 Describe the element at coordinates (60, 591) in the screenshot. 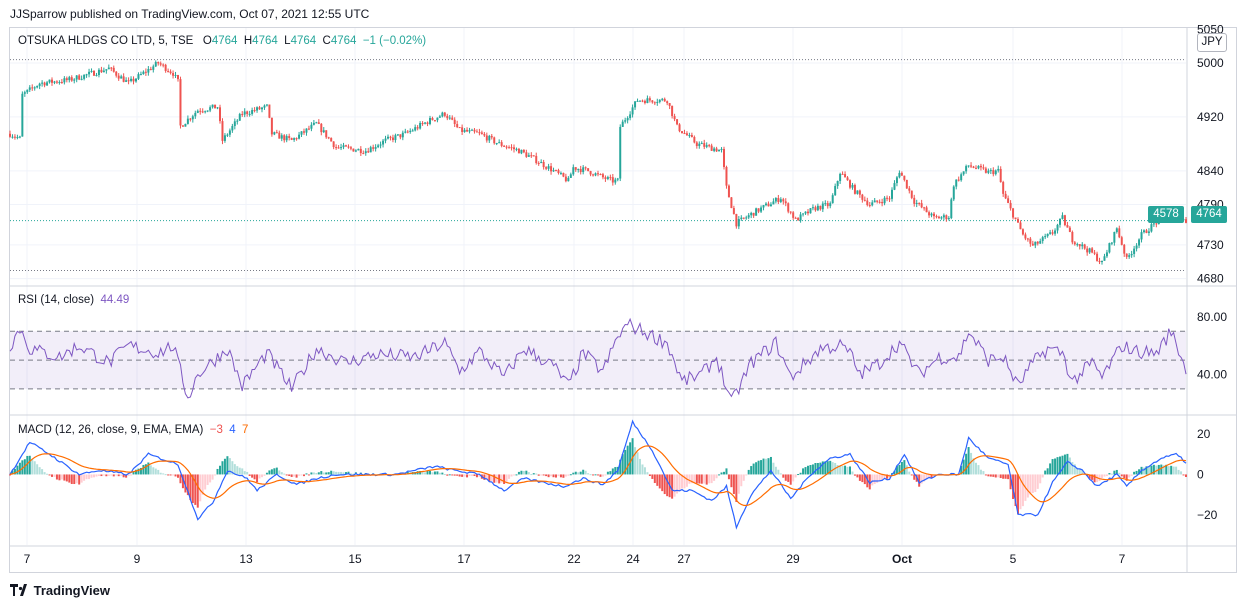

I see `tradingview-footer: TradingView` at that location.